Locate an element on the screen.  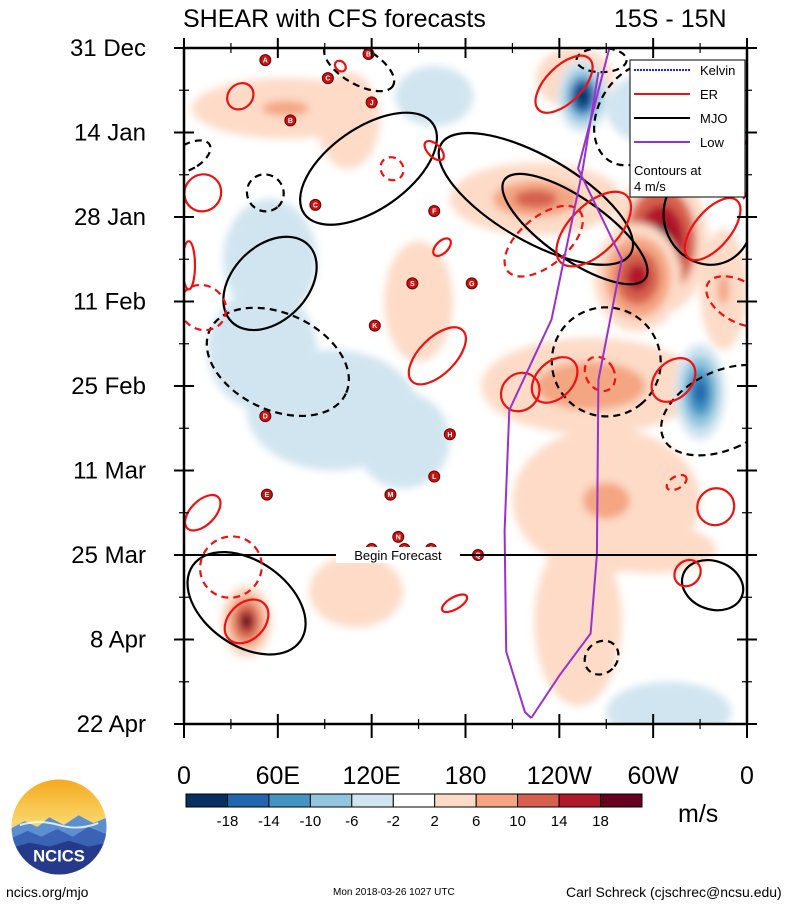
legend: Kelvin ER MJO Low Contours at4 m/s is located at coordinates (687, 128).